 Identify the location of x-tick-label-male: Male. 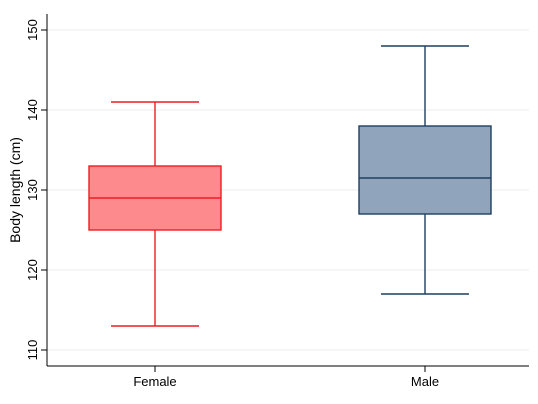
(425, 381).